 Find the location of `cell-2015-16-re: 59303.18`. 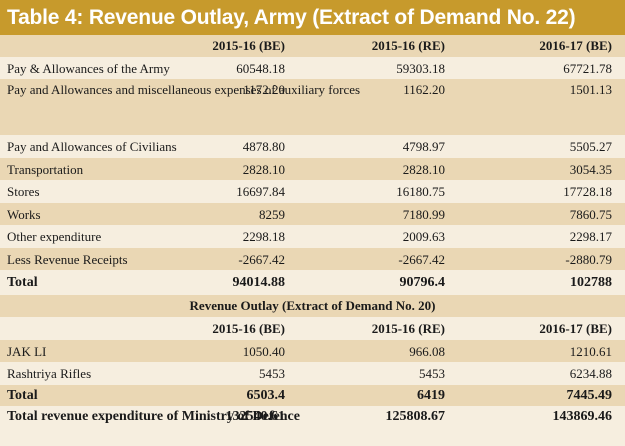

cell-2015-16-re: 59303.18 is located at coordinates (420, 68).